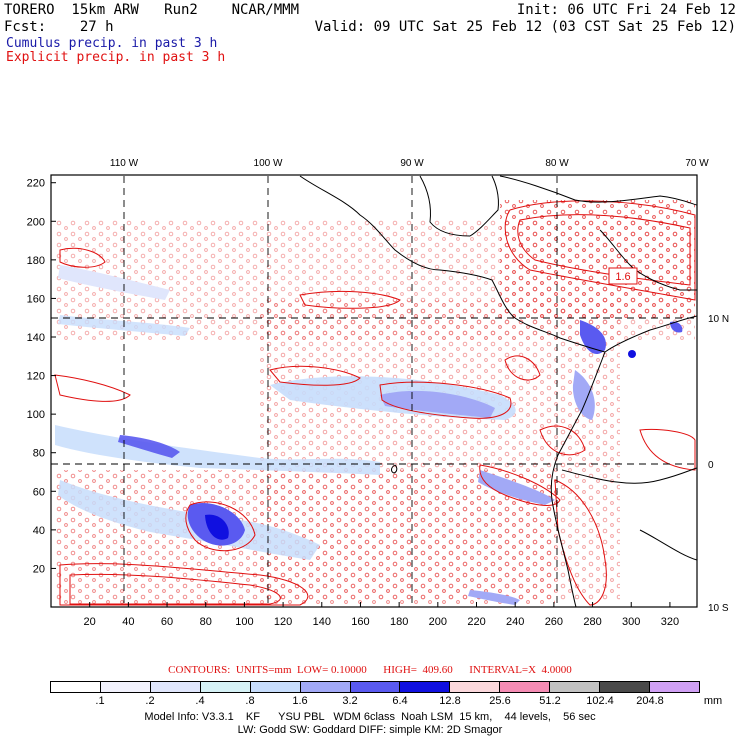 The width and height of the screenshot is (740, 740). What do you see at coordinates (500, 701) in the screenshot?
I see `colorbar-bin-label: 25.6` at bounding box center [500, 701].